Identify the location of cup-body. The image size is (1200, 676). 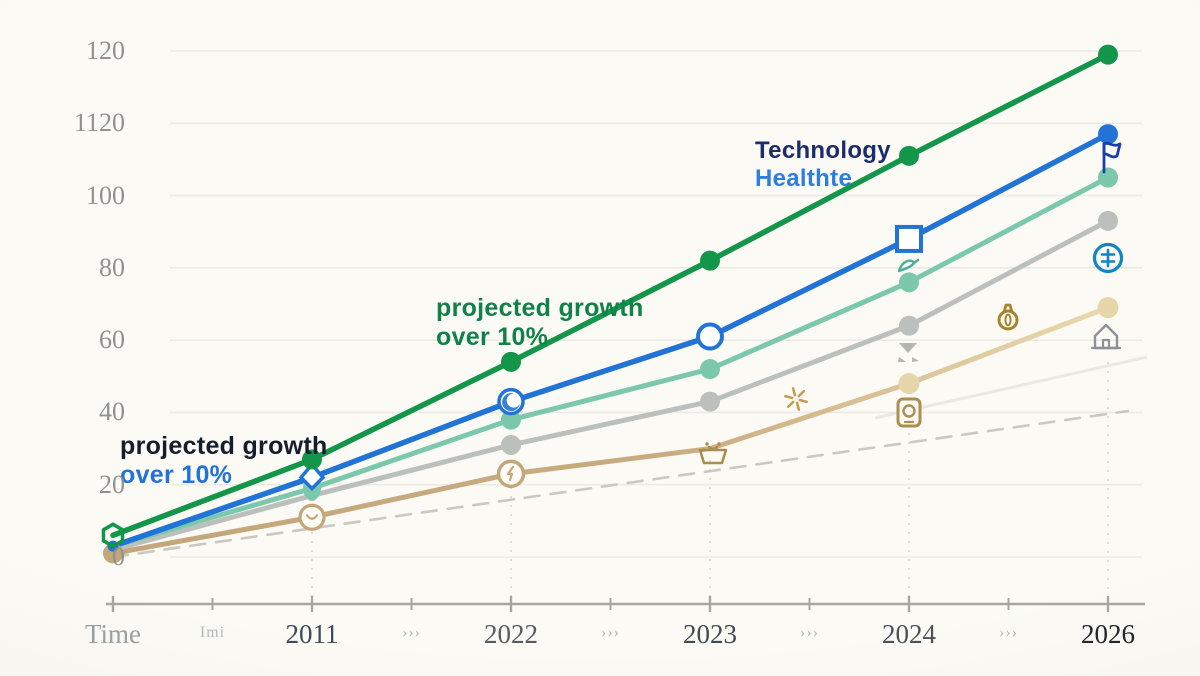
(713, 456).